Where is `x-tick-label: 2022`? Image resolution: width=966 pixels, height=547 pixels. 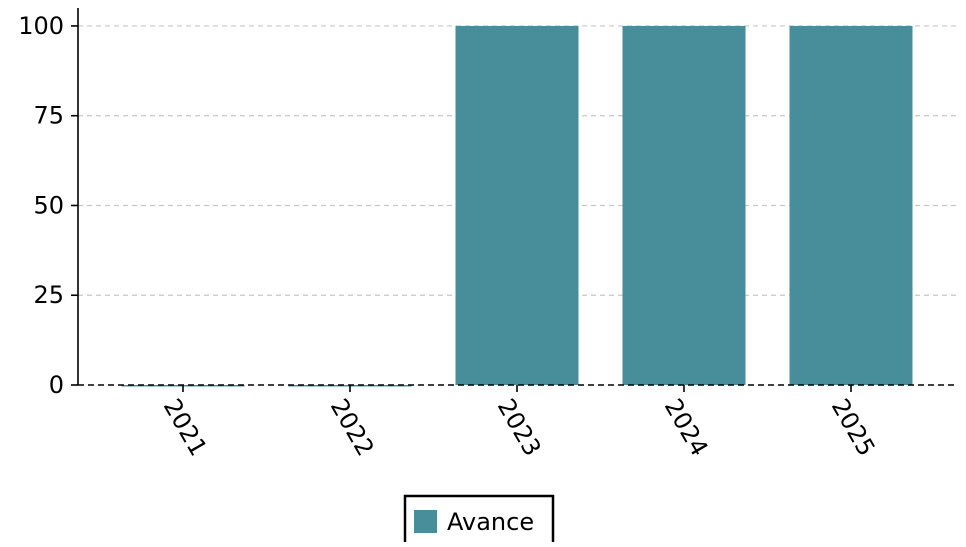
x-tick-label: 2022 is located at coordinates (352, 427).